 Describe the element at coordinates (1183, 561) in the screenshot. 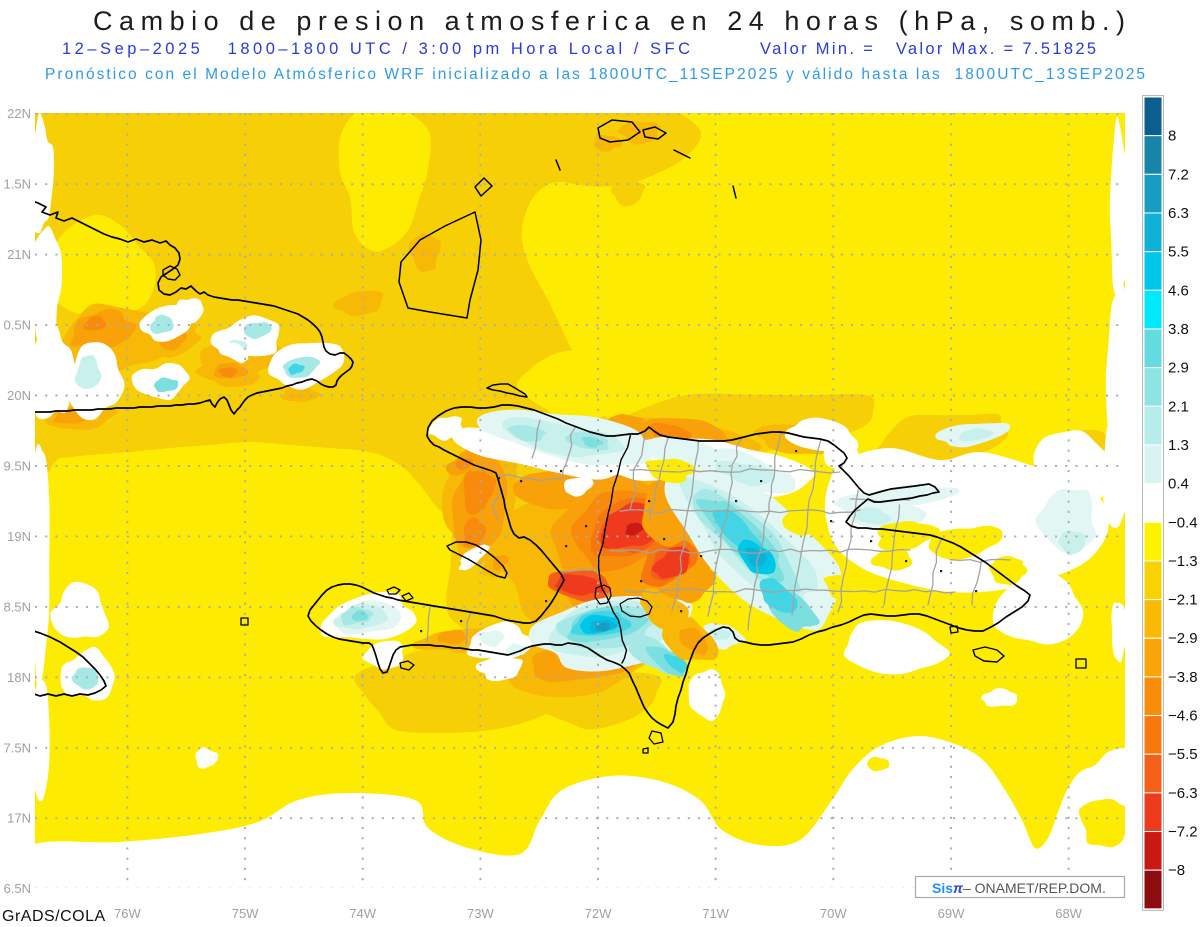

I see `svg-text: −1.3` at that location.